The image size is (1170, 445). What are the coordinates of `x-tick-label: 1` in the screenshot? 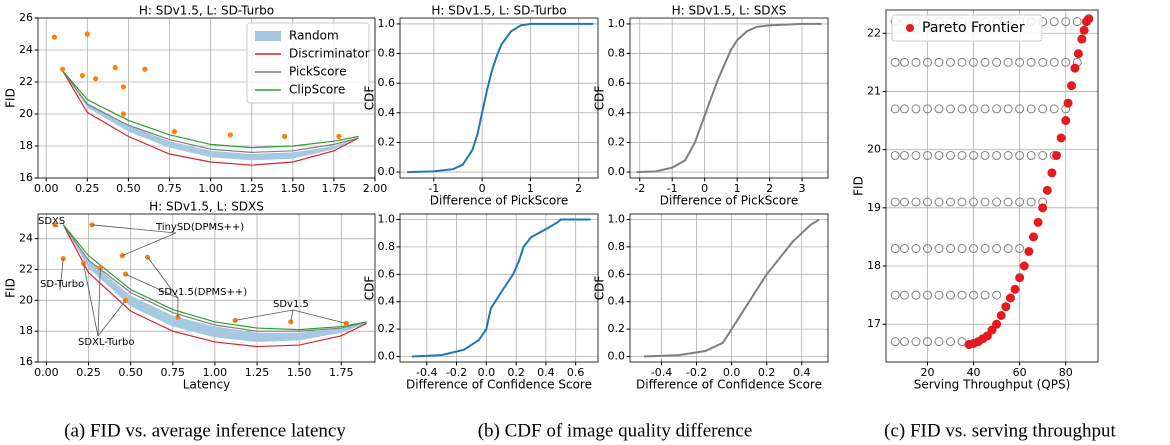 It's located at (530, 188).